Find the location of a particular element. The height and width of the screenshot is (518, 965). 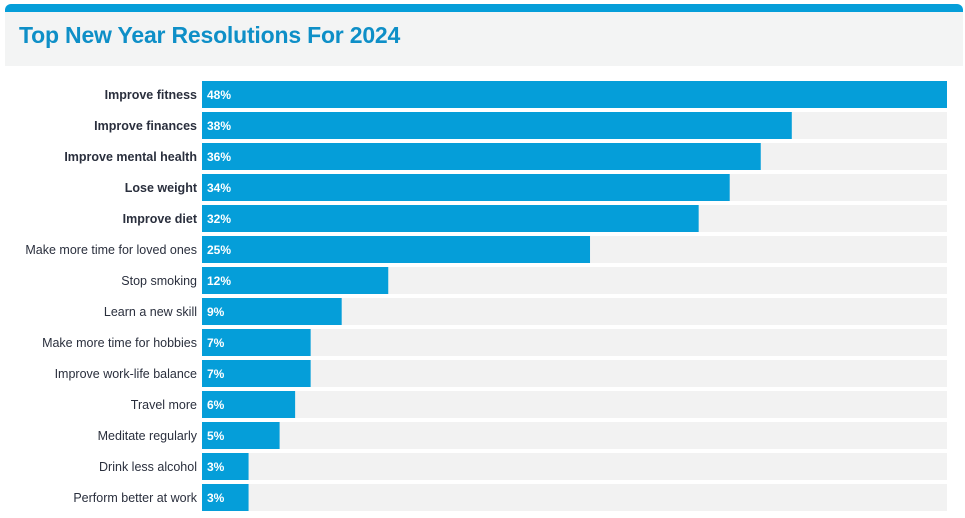

value-label-drink-less-alcohol: 3% is located at coordinates (216, 467).